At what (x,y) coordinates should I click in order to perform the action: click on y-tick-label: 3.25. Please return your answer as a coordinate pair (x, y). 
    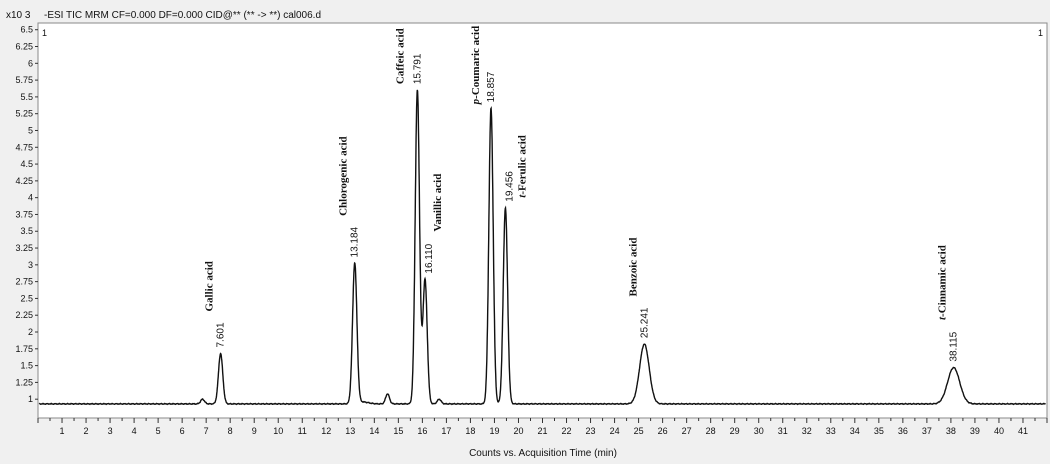
    Looking at the image, I should click on (24, 248).